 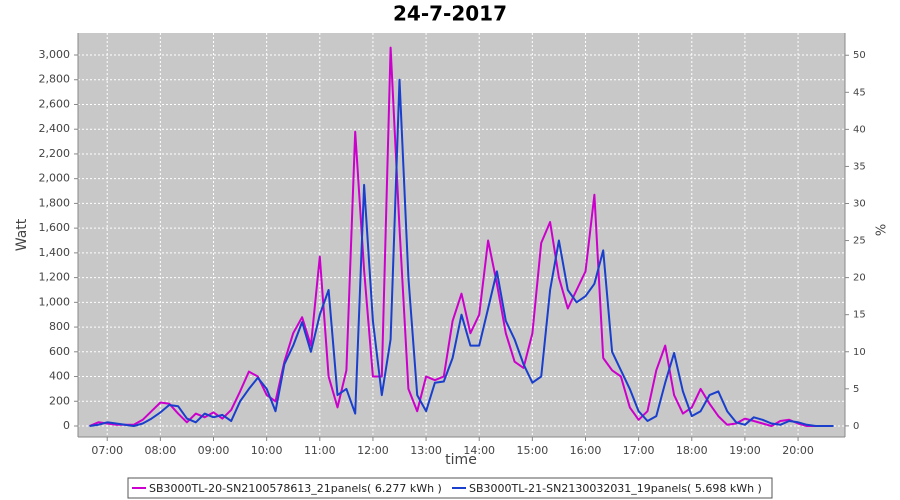 What do you see at coordinates (107, 450) in the screenshot?
I see `x-tick-label: 07:00` at bounding box center [107, 450].